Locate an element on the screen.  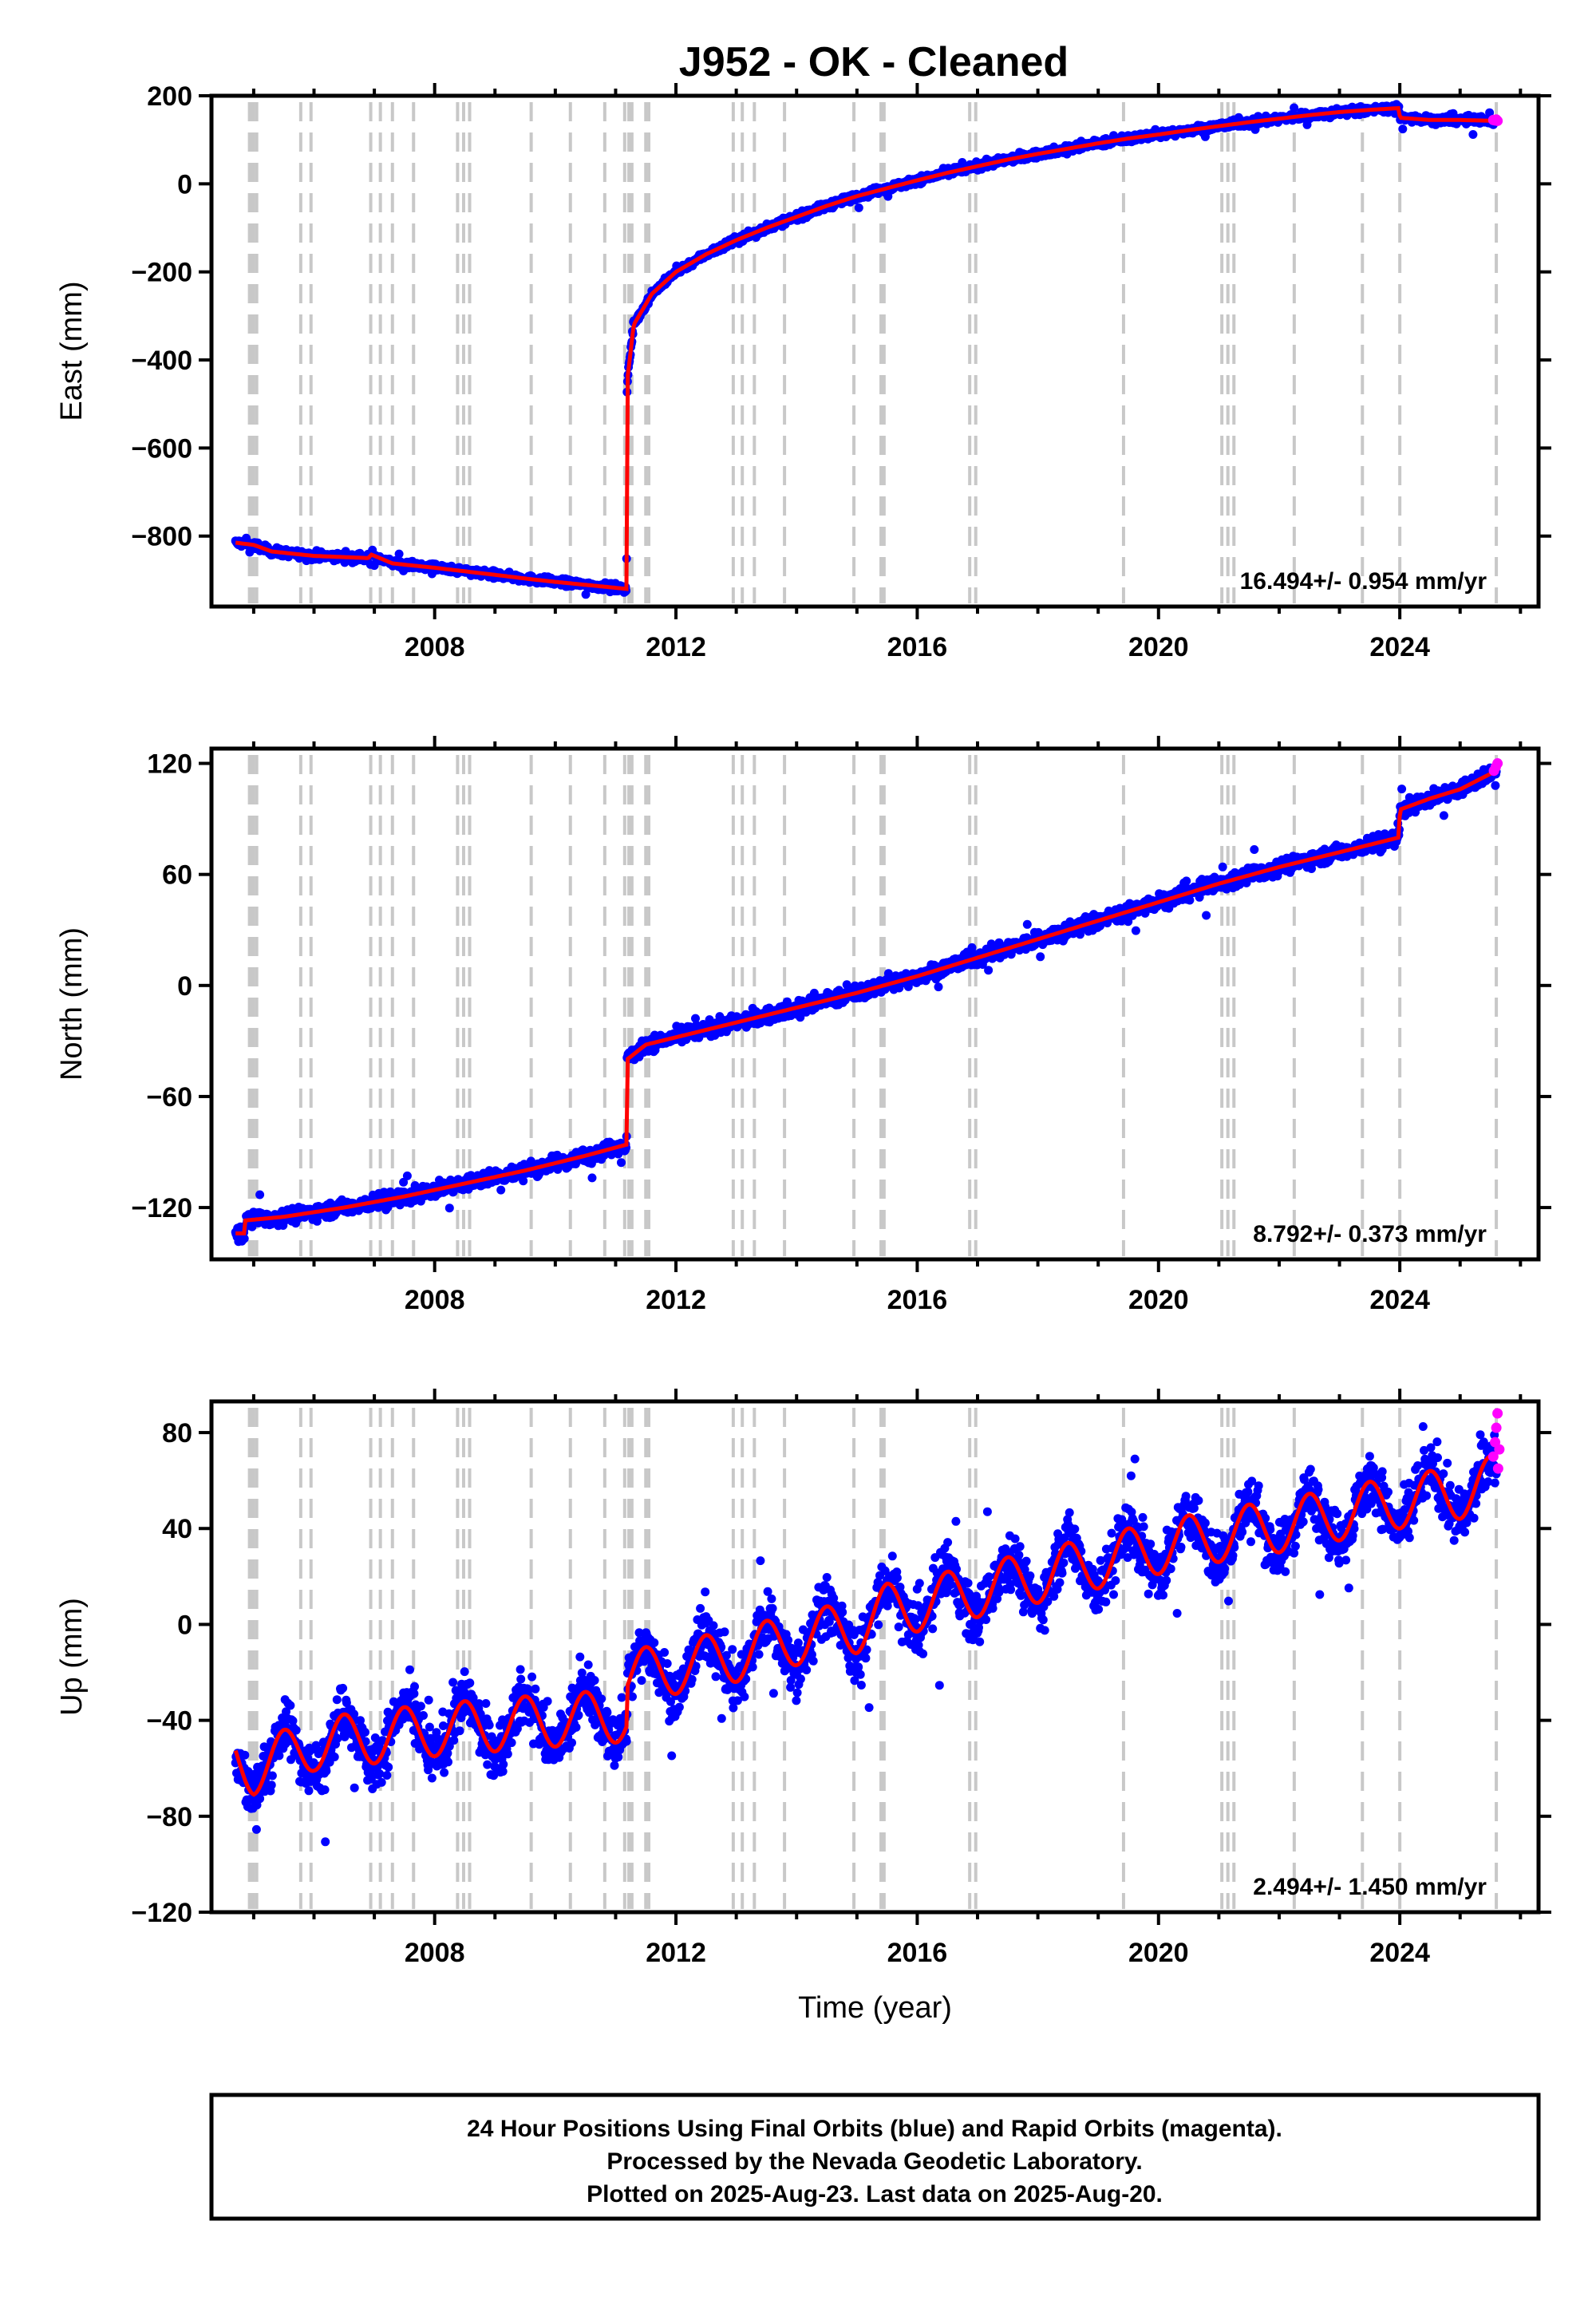
x-tick-label: 2008 is located at coordinates (435, 647).